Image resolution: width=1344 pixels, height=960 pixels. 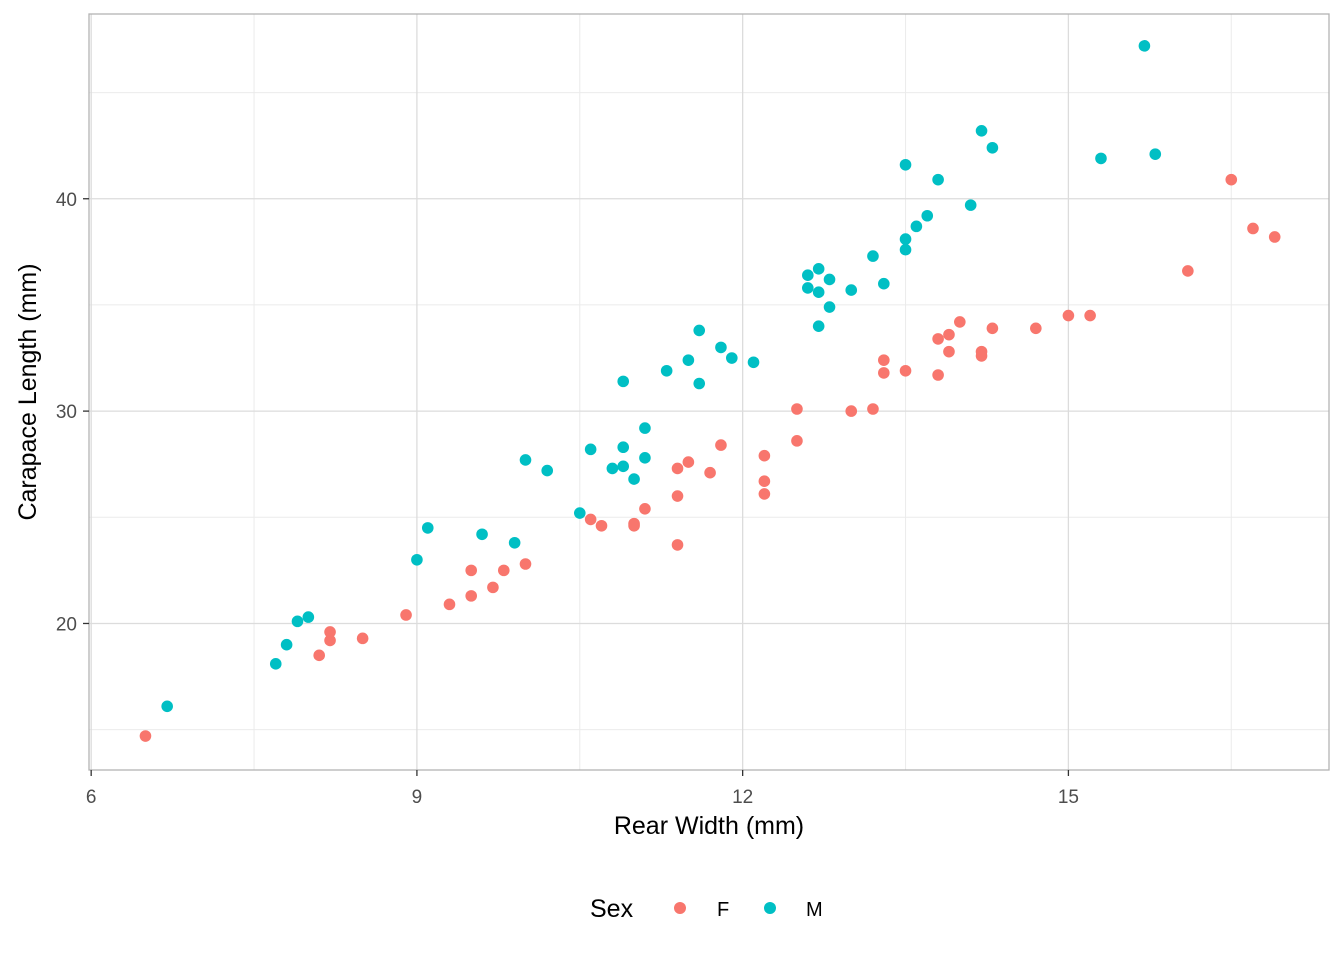 What do you see at coordinates (723, 910) in the screenshot?
I see `legend-label-f: F` at bounding box center [723, 910].